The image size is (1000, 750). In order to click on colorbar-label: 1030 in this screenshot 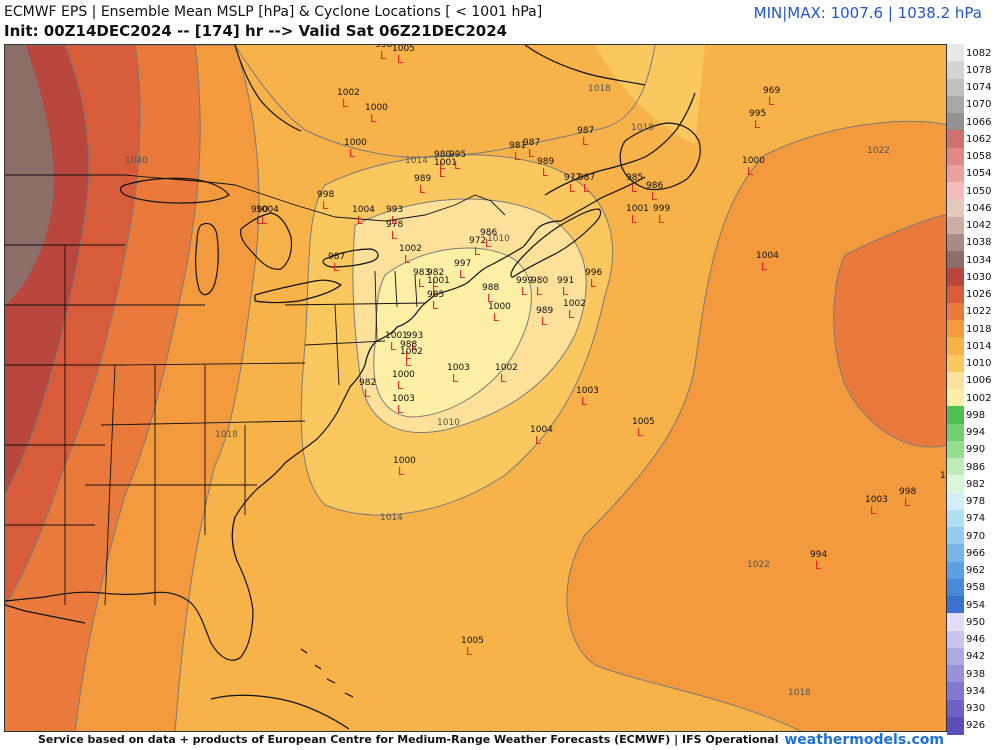, I will do `click(979, 277)`.